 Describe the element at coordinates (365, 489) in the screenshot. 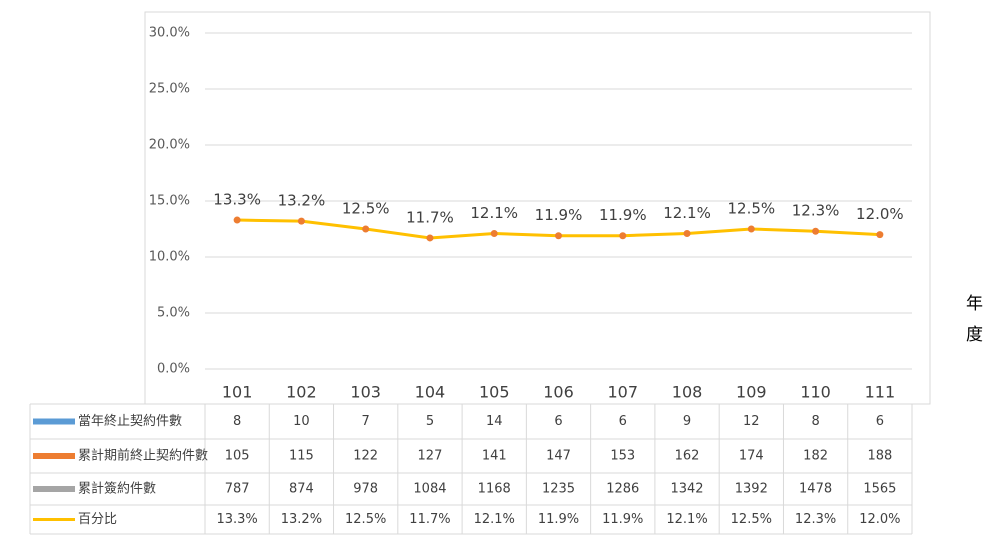

I see `table-cell: 978` at that location.